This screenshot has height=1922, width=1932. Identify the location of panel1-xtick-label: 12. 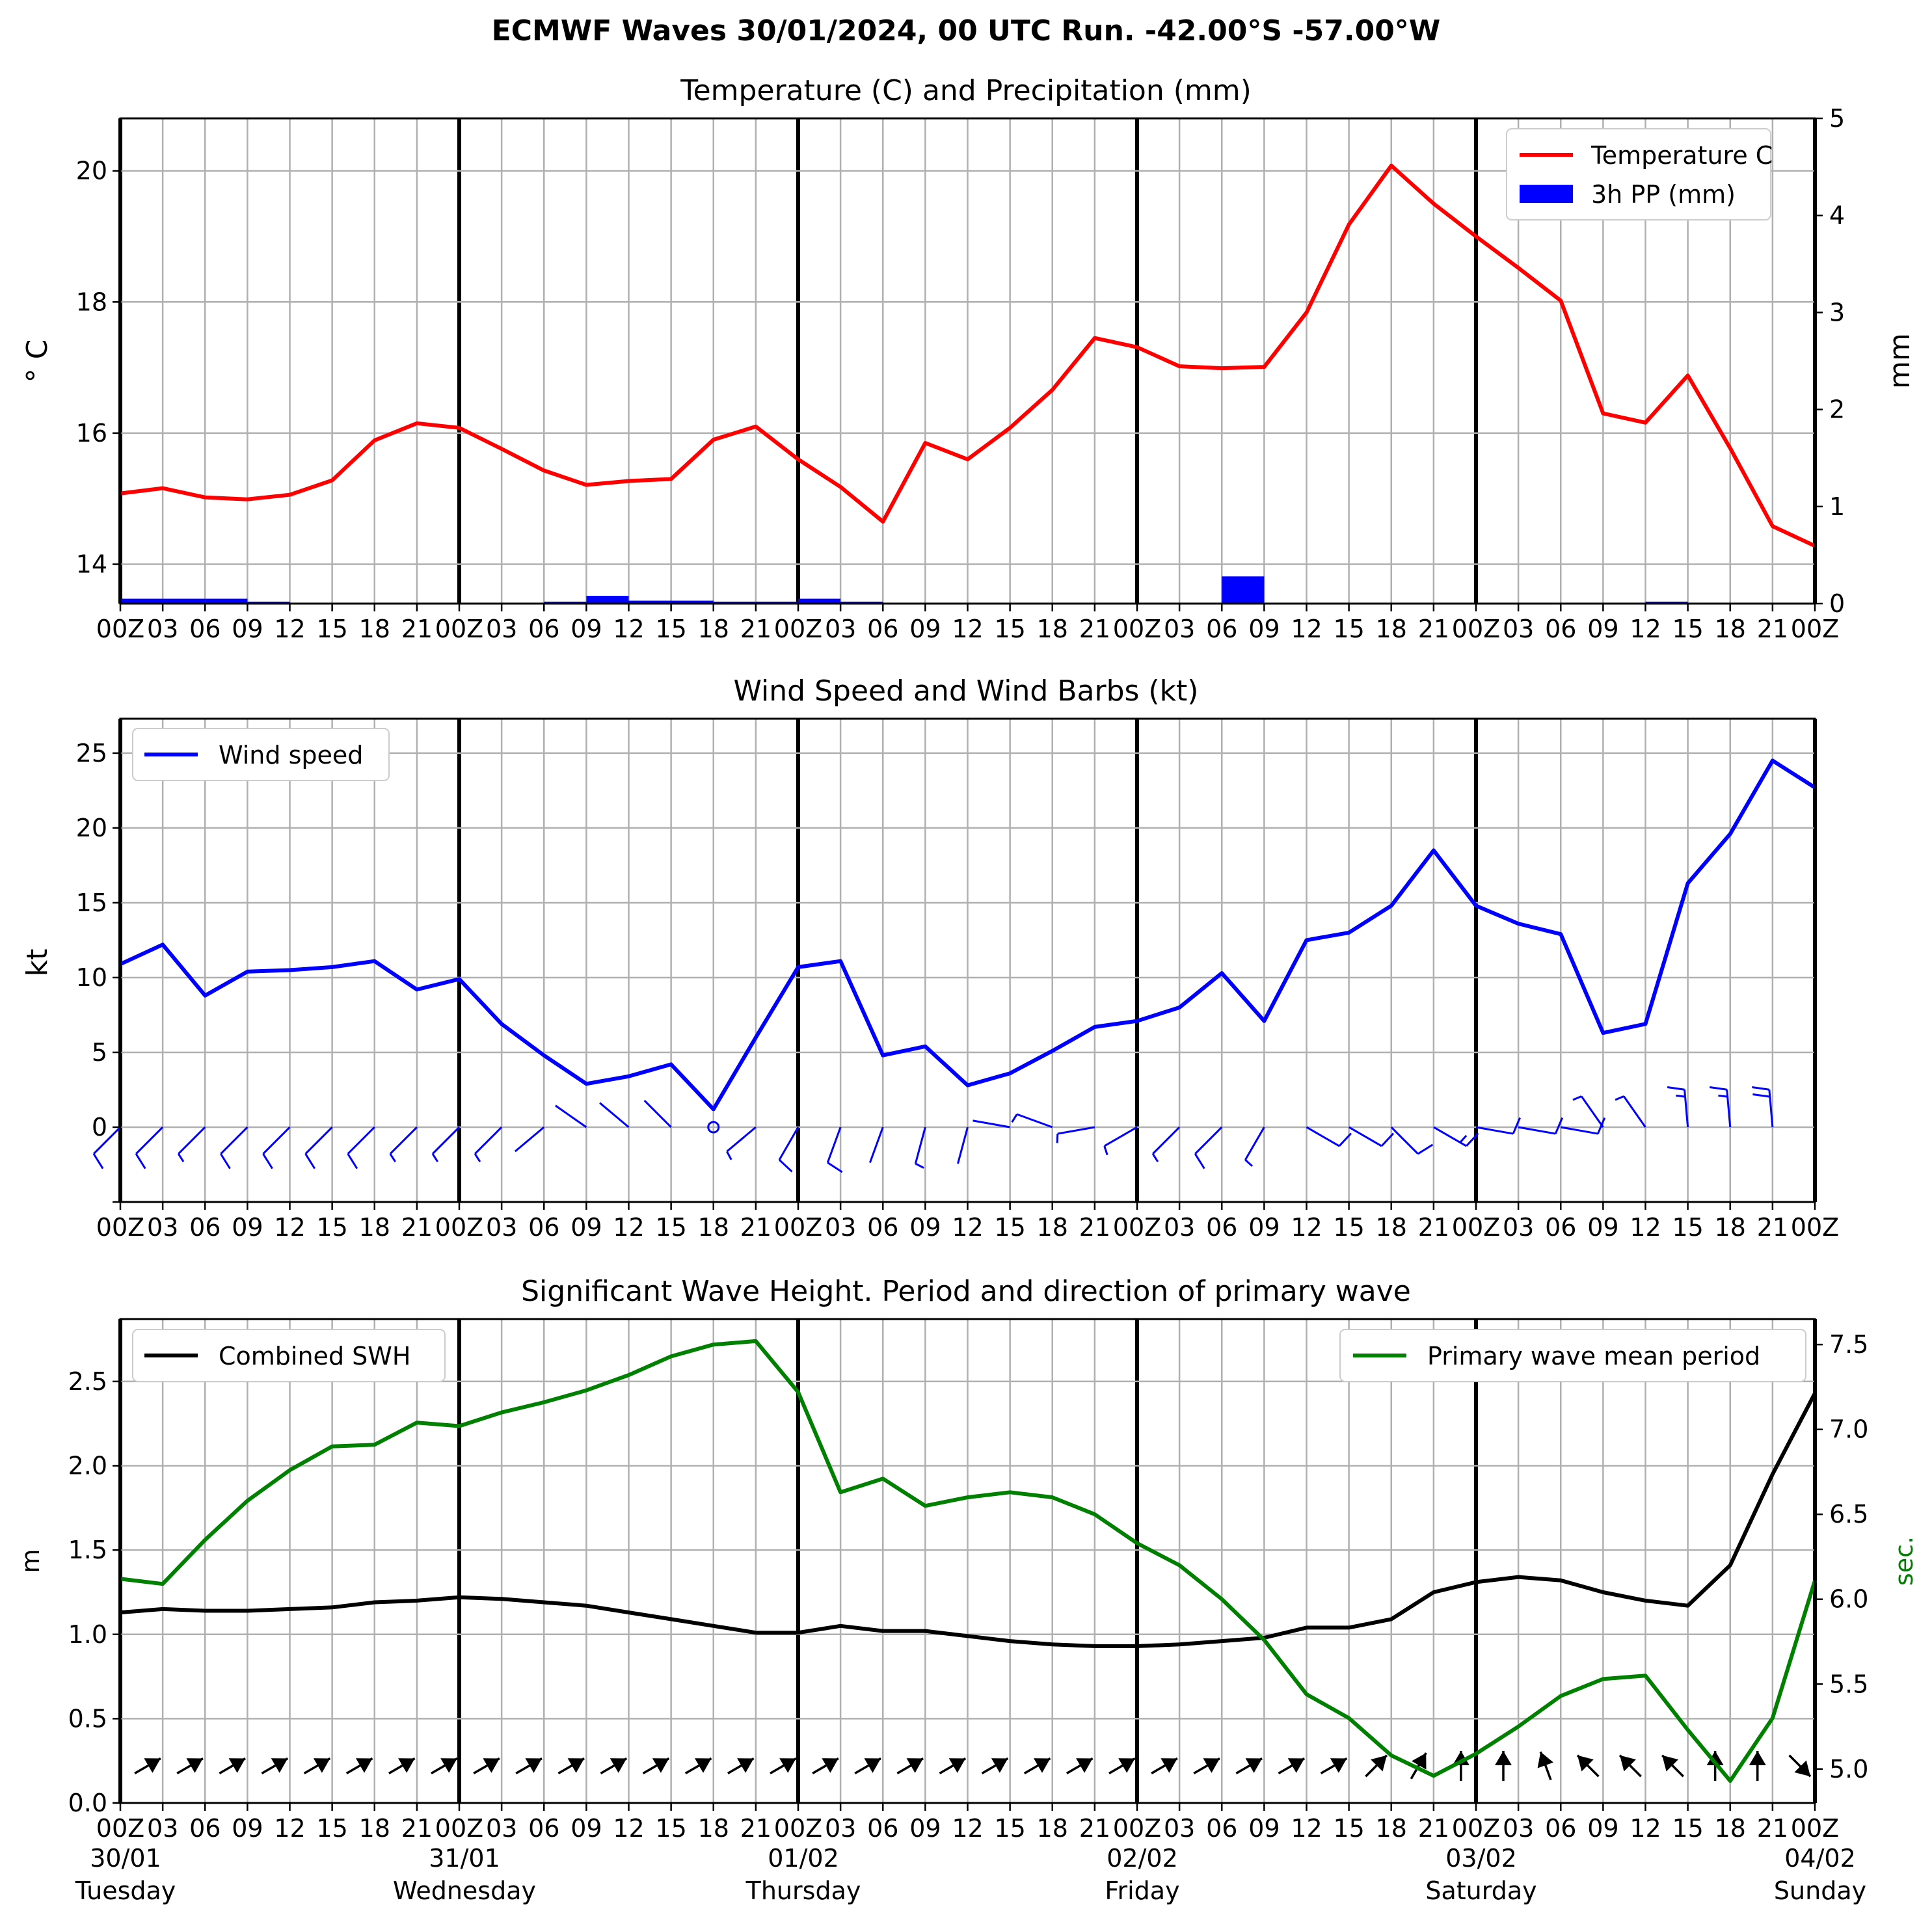
(967, 629).